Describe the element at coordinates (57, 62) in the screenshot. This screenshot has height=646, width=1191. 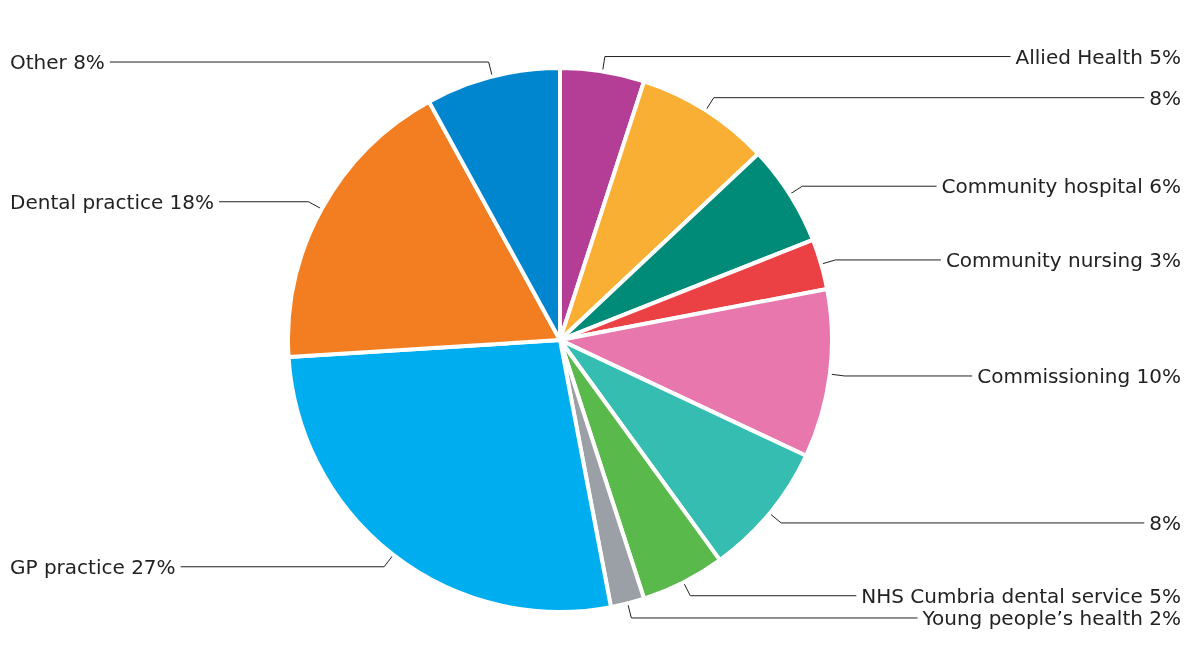
I see `slice-label: Other 8%` at that location.